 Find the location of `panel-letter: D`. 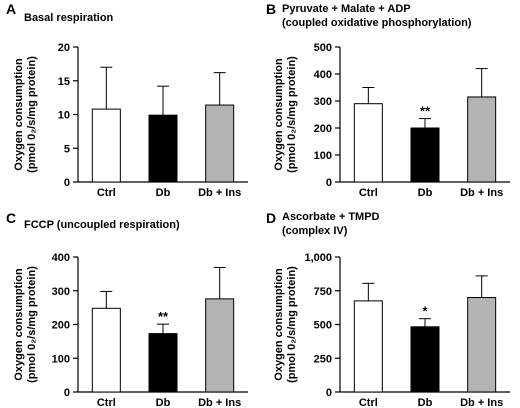

panel-letter: D is located at coordinates (271, 218).